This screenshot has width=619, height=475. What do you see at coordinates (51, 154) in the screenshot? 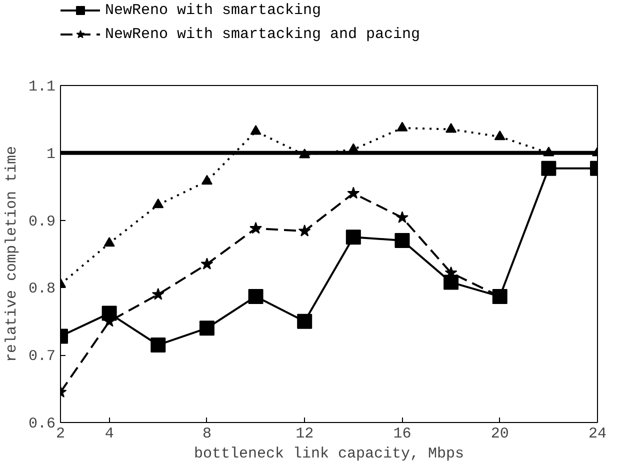
I see `y-tick-label: 1` at bounding box center [51, 154].